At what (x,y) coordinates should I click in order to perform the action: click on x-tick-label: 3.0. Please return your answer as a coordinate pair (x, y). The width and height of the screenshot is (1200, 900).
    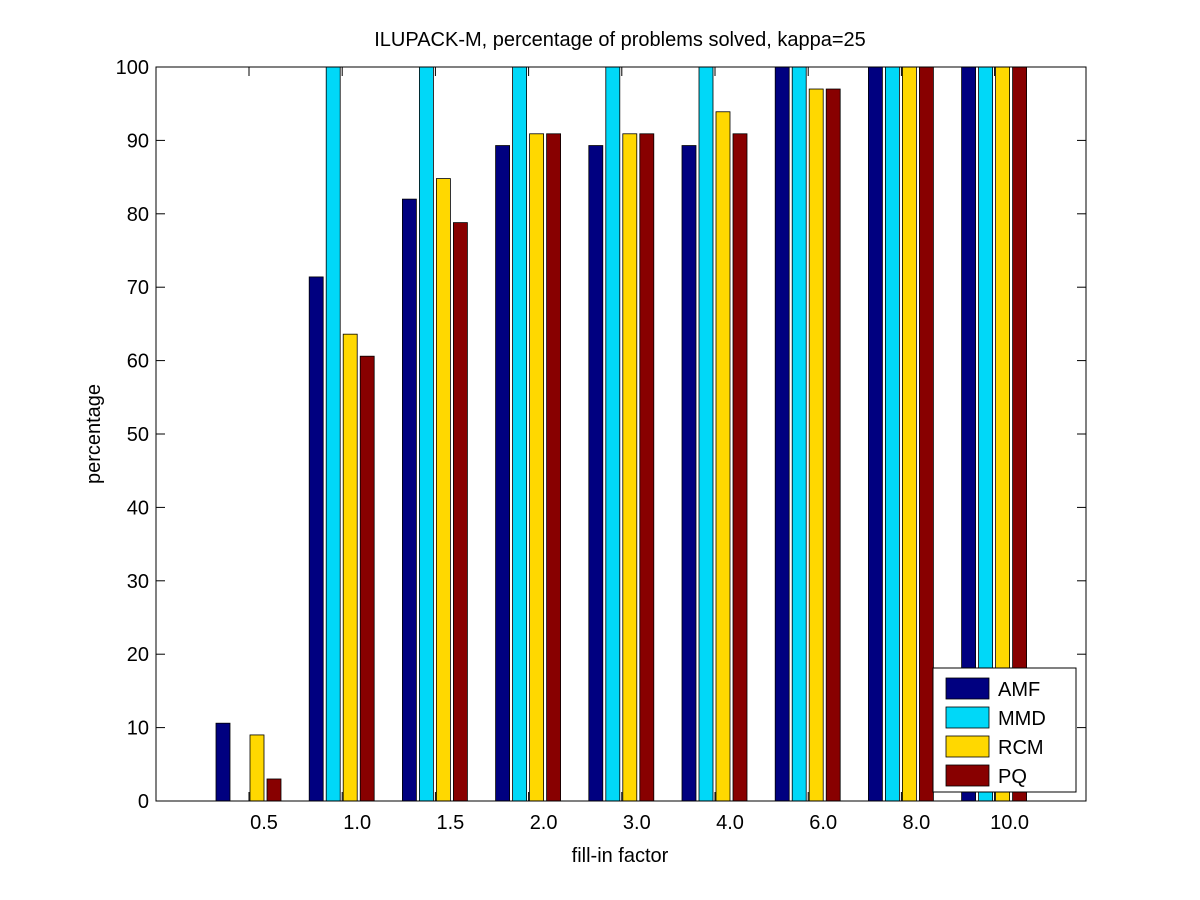
    Looking at the image, I should click on (637, 823).